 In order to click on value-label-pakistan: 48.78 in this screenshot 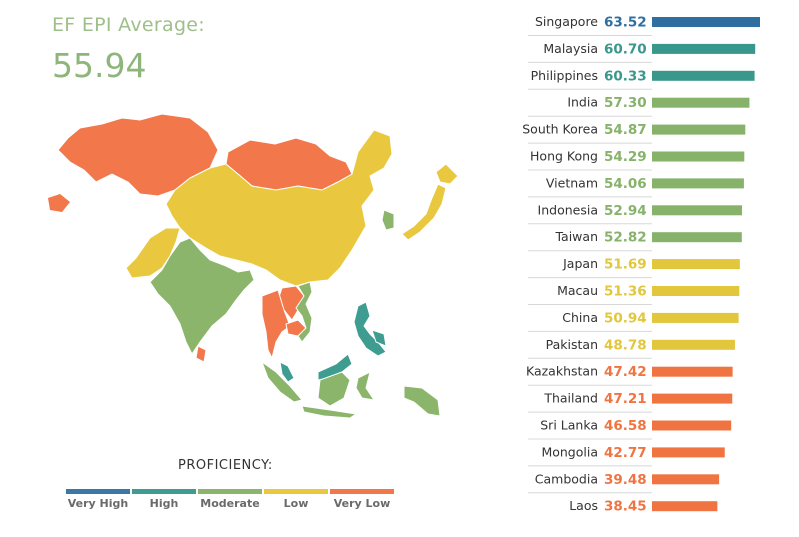, I will do `click(625, 345)`.